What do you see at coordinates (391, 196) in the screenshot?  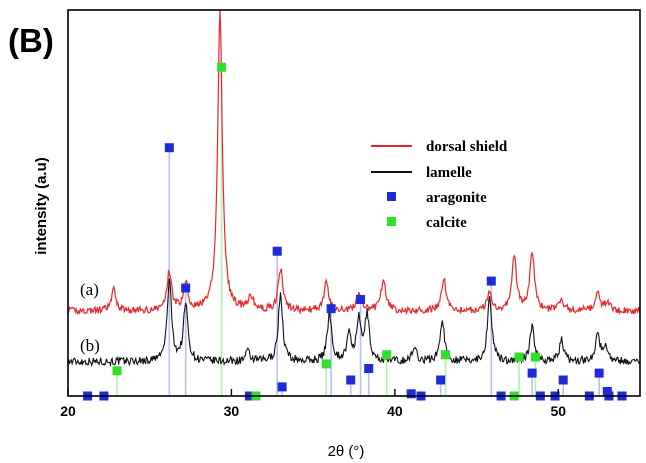 I see `legend-marker-aragonite` at bounding box center [391, 196].